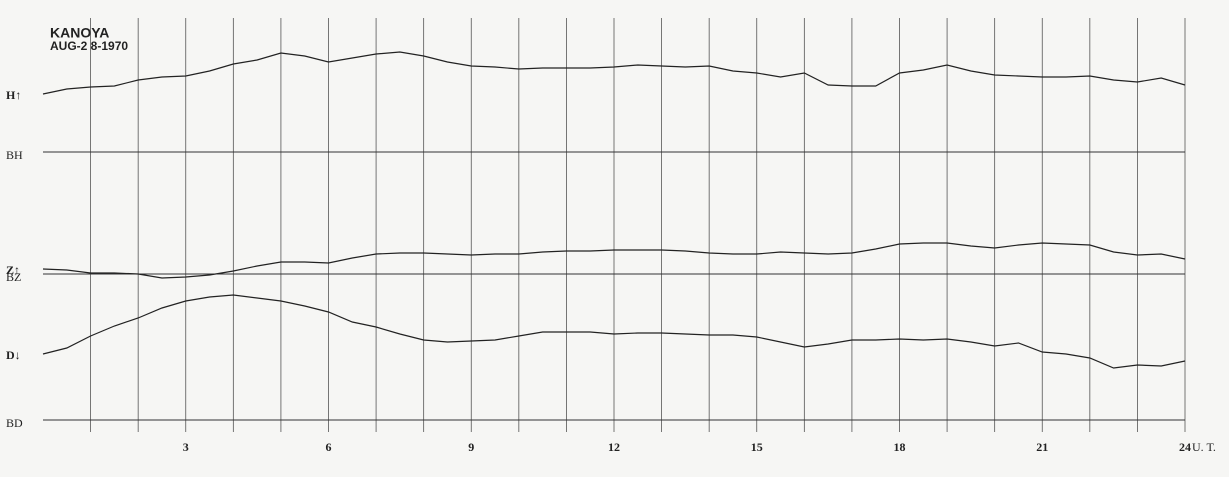 Image resolution: width=1229 pixels, height=477 pixels. I want to click on x-tick-label: 6, so click(329, 447).